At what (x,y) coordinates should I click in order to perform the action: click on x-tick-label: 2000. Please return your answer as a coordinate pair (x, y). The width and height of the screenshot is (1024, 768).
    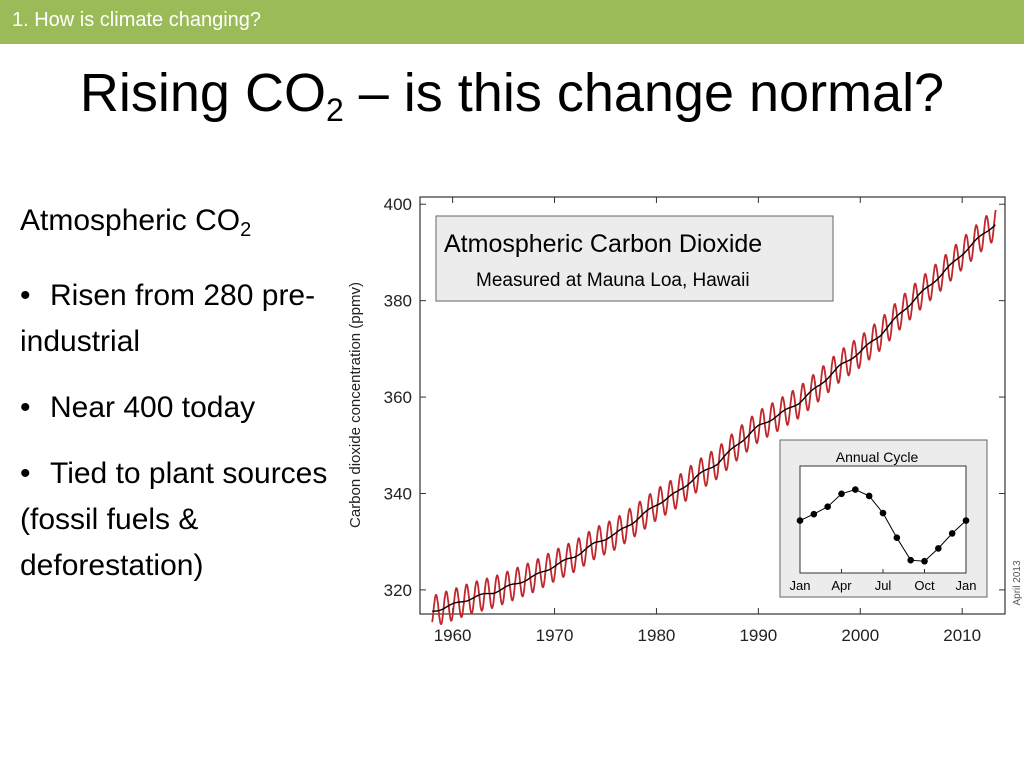
    Looking at the image, I should click on (860, 635).